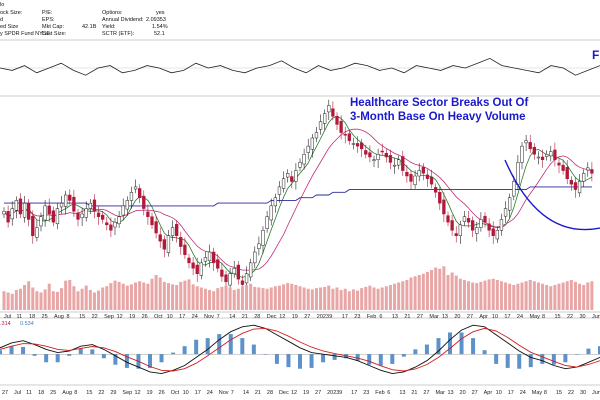 The image size is (600, 400). Describe the element at coordinates (333, 393) in the screenshot. I see `macd-x-tick-label: 2023` at that location.